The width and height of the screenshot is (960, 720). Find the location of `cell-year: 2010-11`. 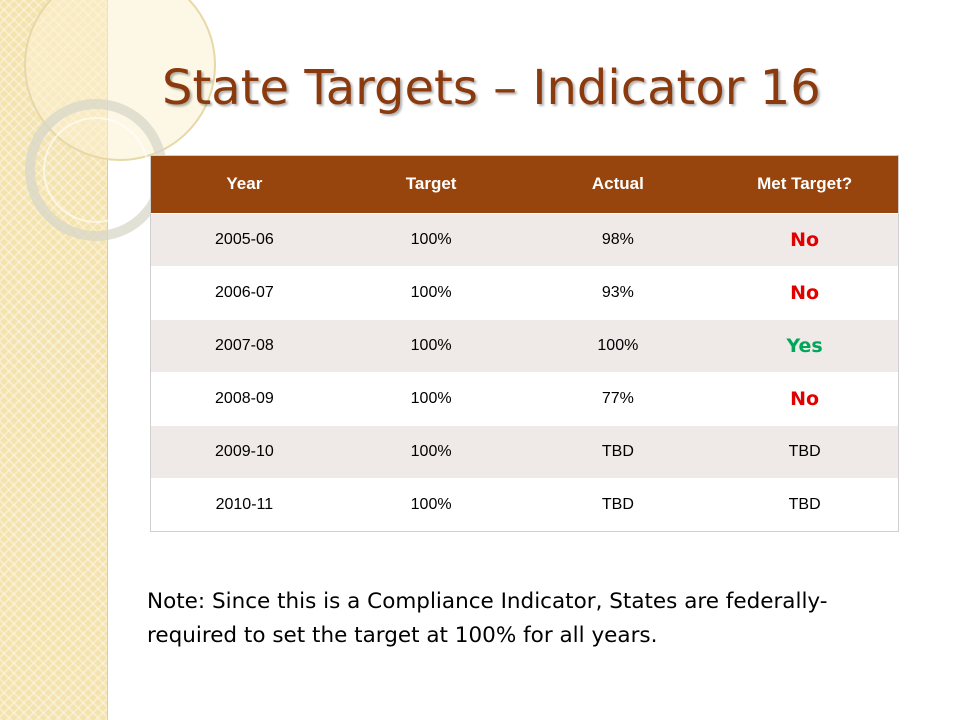

cell-year: 2010-11 is located at coordinates (244, 504).